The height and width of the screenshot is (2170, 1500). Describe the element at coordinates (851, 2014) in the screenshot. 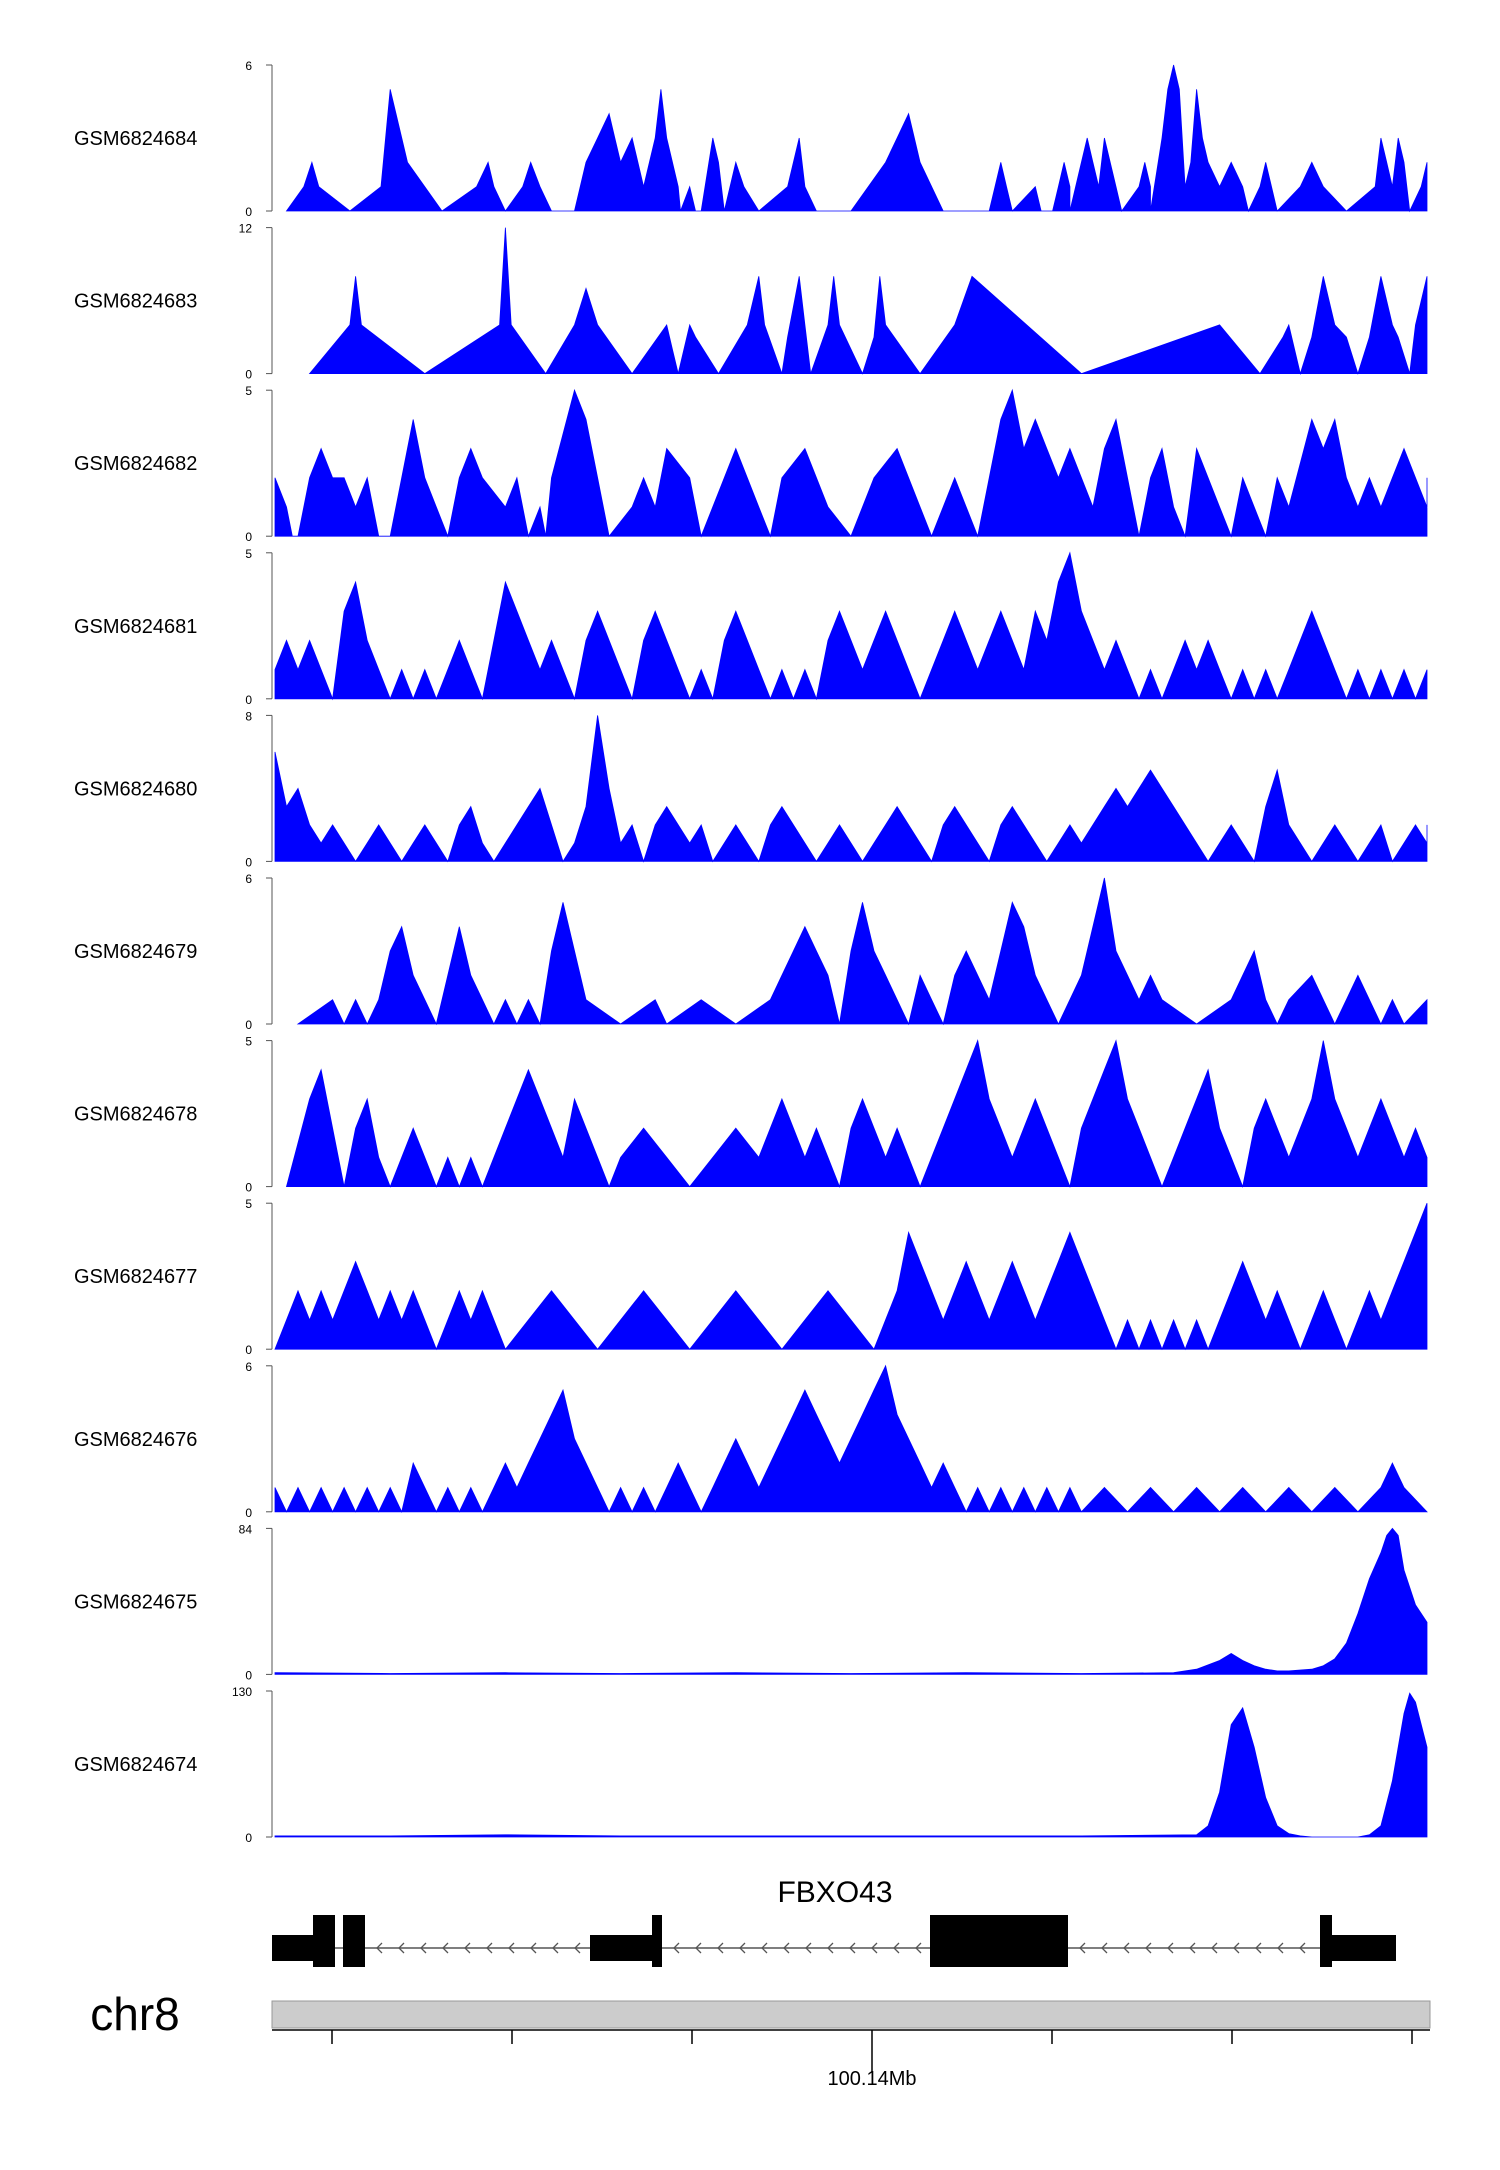

I see `ideogram-bar` at that location.